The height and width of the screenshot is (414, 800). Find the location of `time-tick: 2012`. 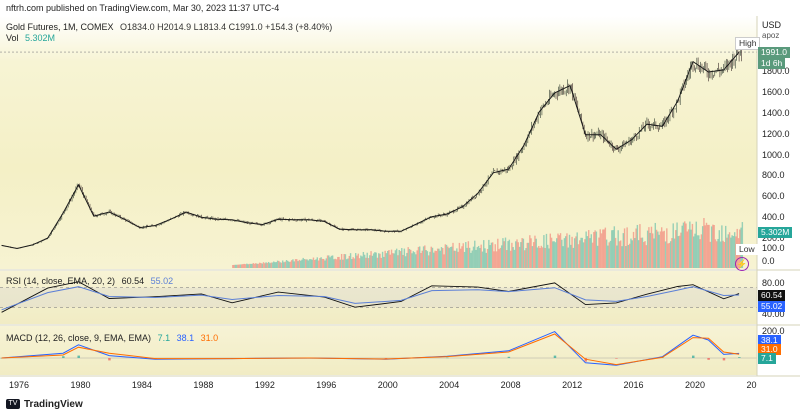

time-tick: 2012 is located at coordinates (572, 385).